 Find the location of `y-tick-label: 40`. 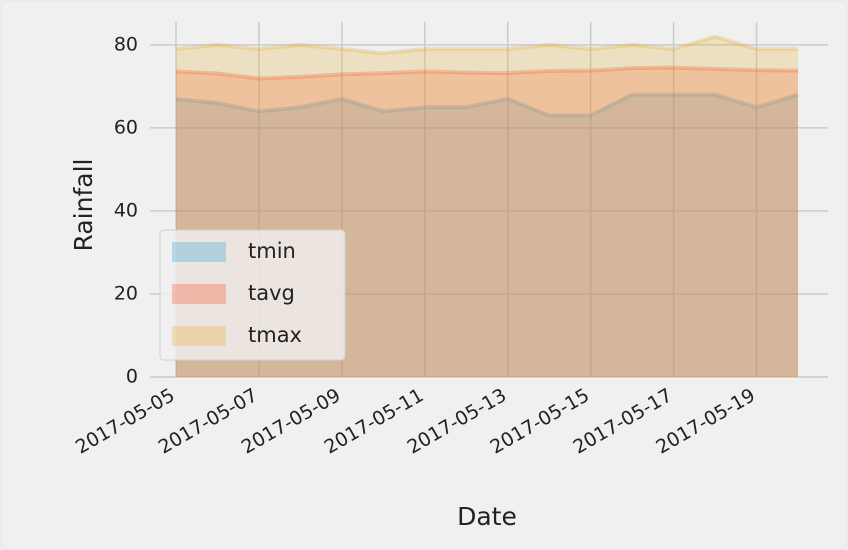

y-tick-label: 40 is located at coordinates (126, 210).